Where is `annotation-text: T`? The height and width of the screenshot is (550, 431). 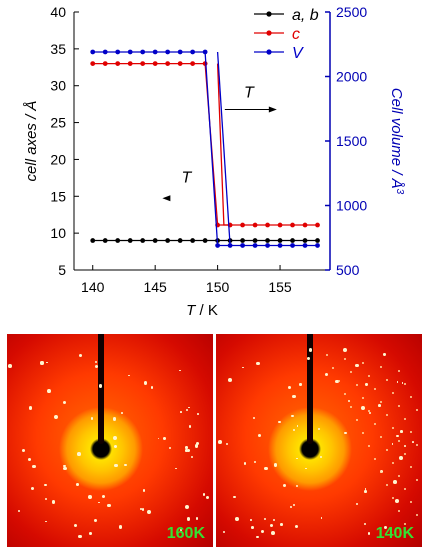
annotation-text: T is located at coordinates (186, 177).